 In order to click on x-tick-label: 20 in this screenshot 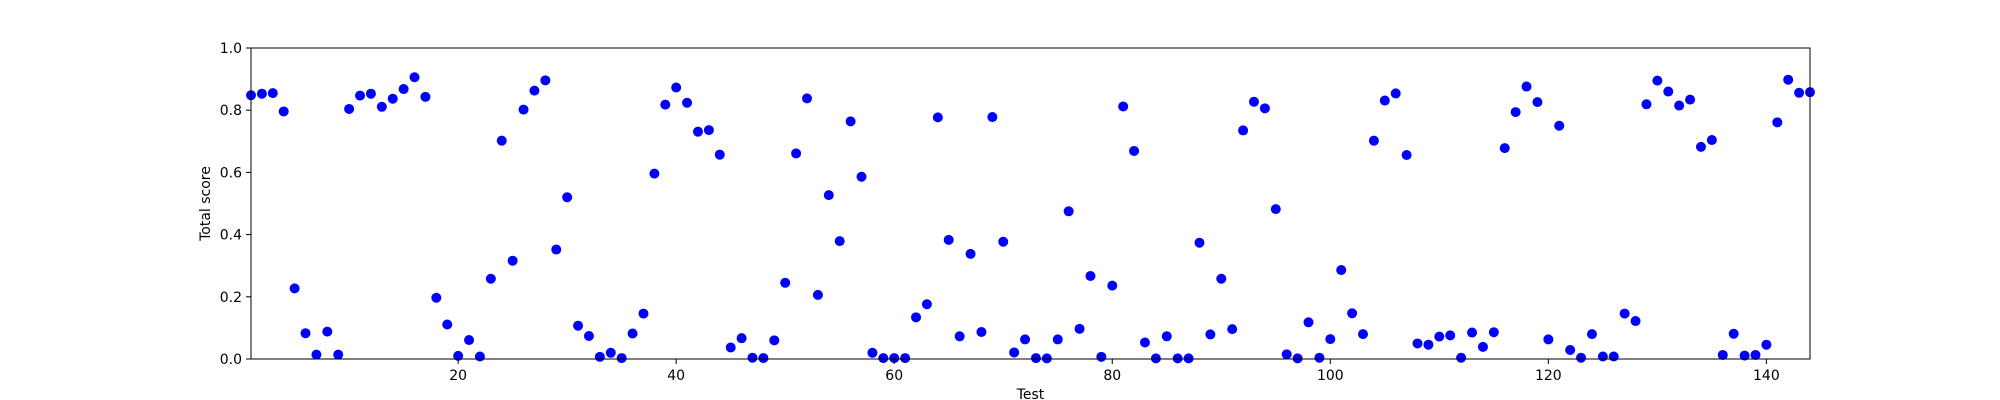, I will do `click(458, 376)`.